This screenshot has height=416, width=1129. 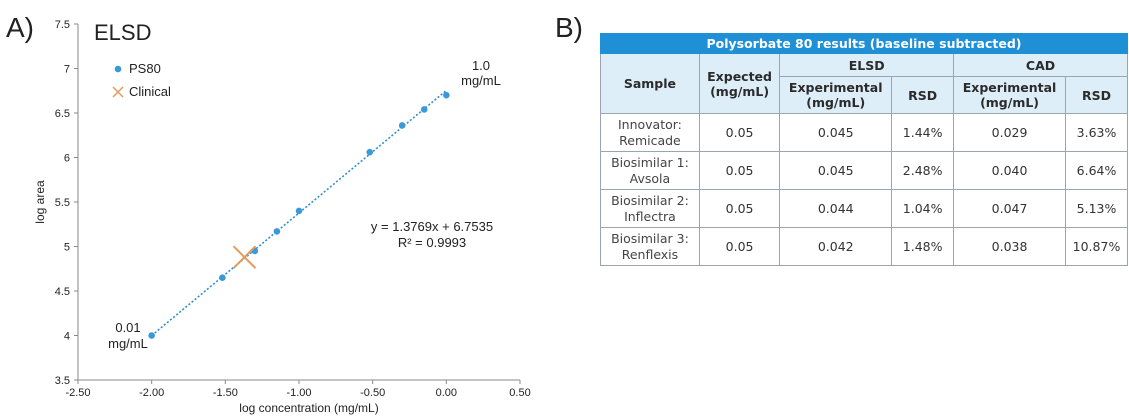 I want to click on y-tick-label: 7, so click(x=67, y=70).